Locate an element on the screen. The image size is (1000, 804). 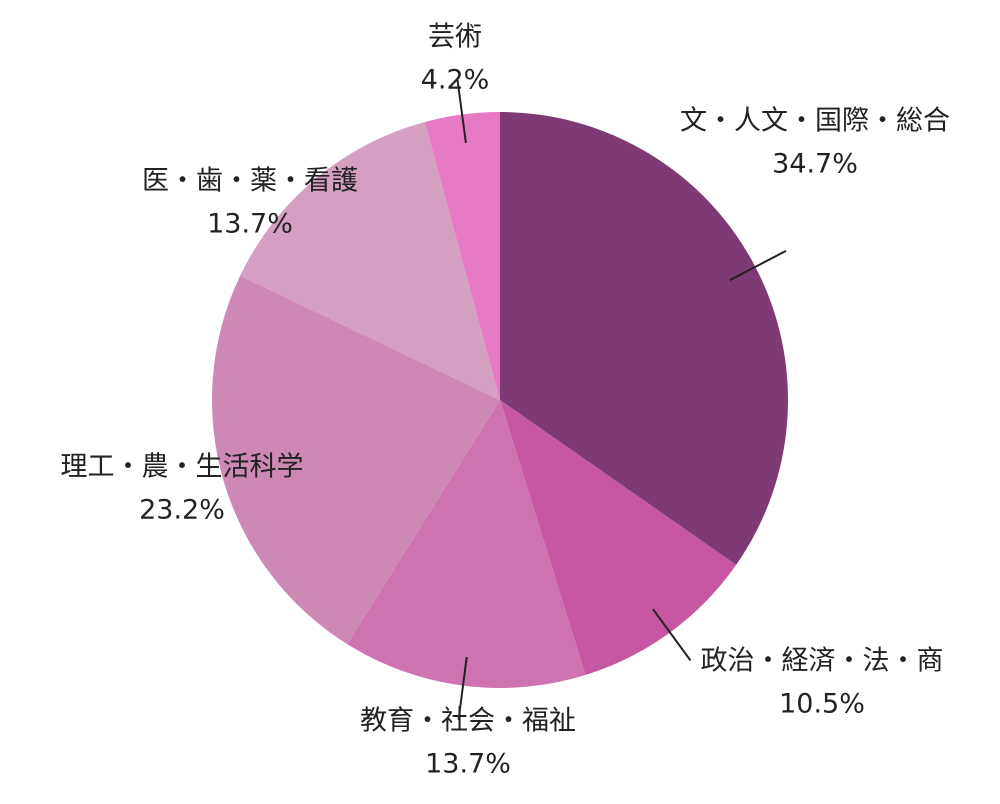
value-label: 34.7% is located at coordinates (815, 164).